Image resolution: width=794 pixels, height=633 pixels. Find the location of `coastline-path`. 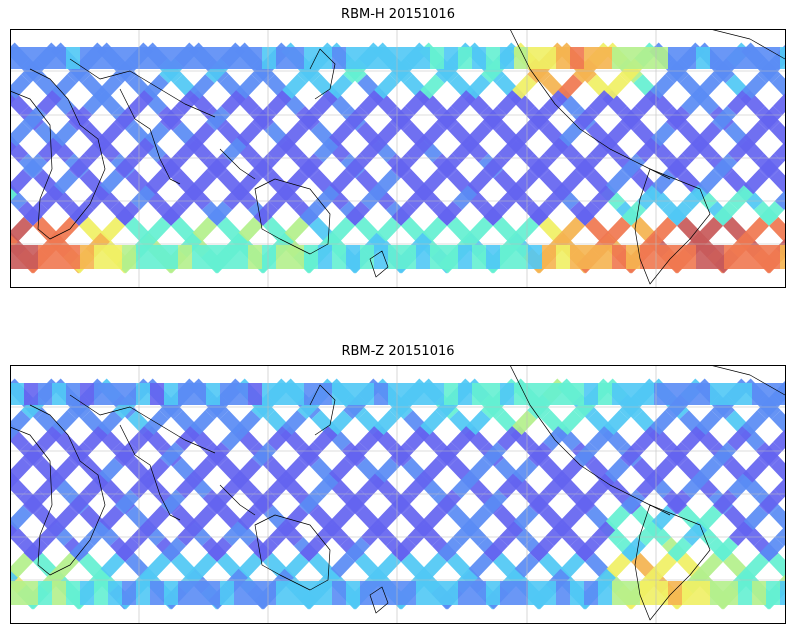

coastline-path is located at coordinates (58, 490).